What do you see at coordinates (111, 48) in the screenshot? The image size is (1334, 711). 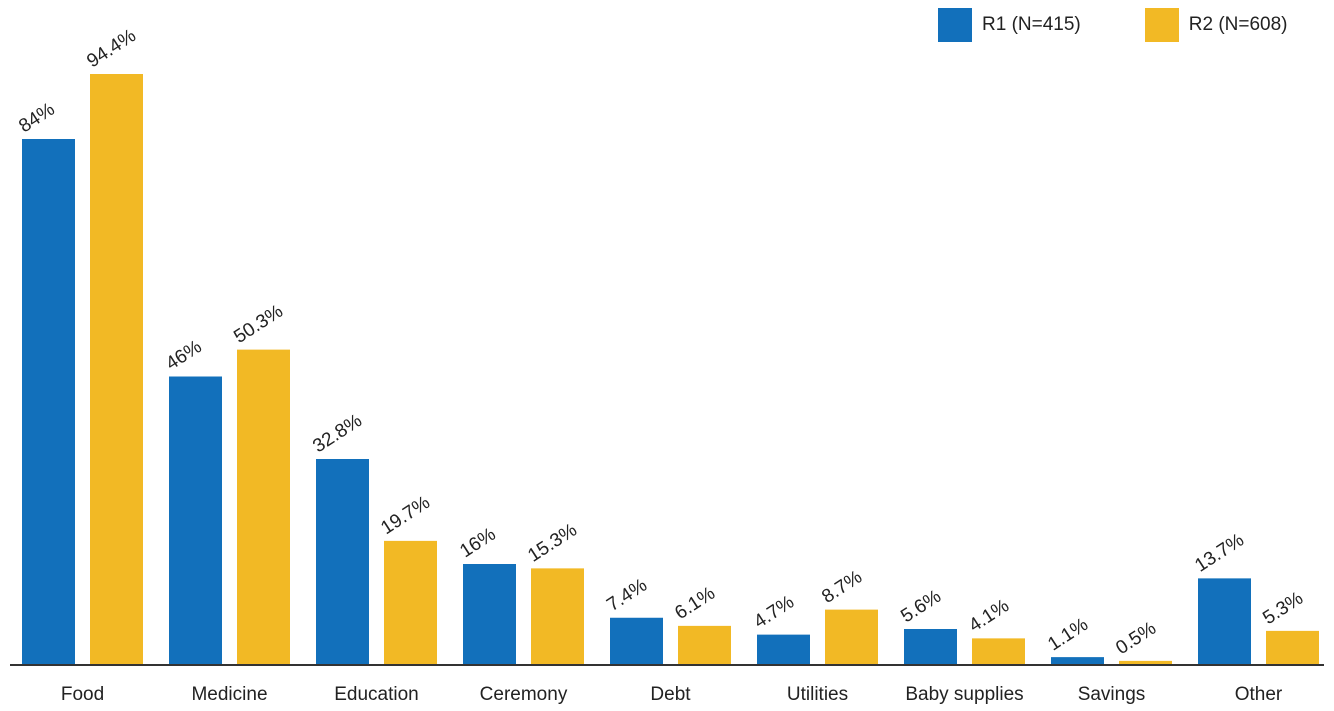 I see `data-label-food-r2: 94.4%` at bounding box center [111, 48].